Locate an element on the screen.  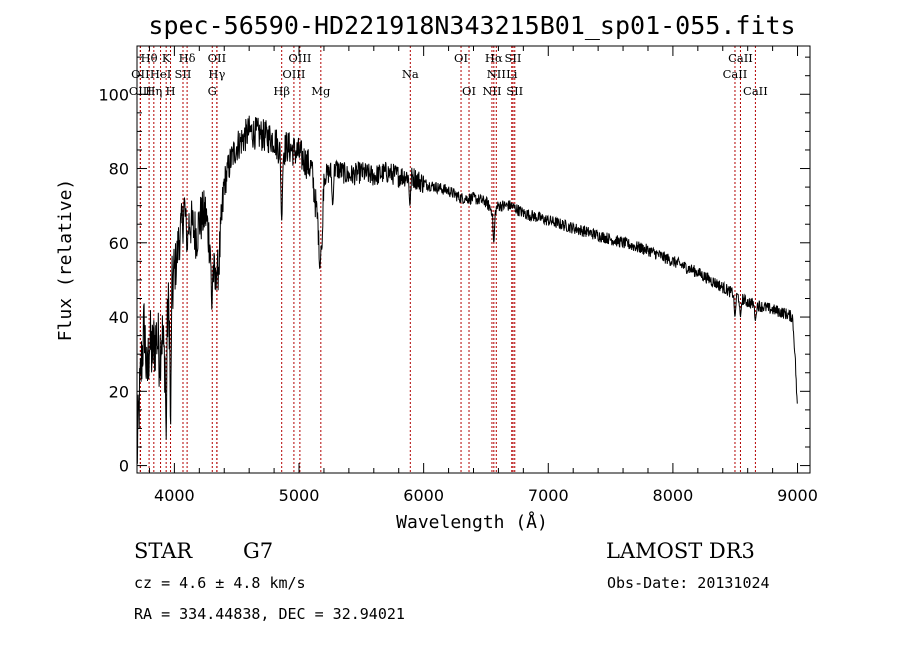
spectral-line-label: Hα is located at coordinates (494, 58).